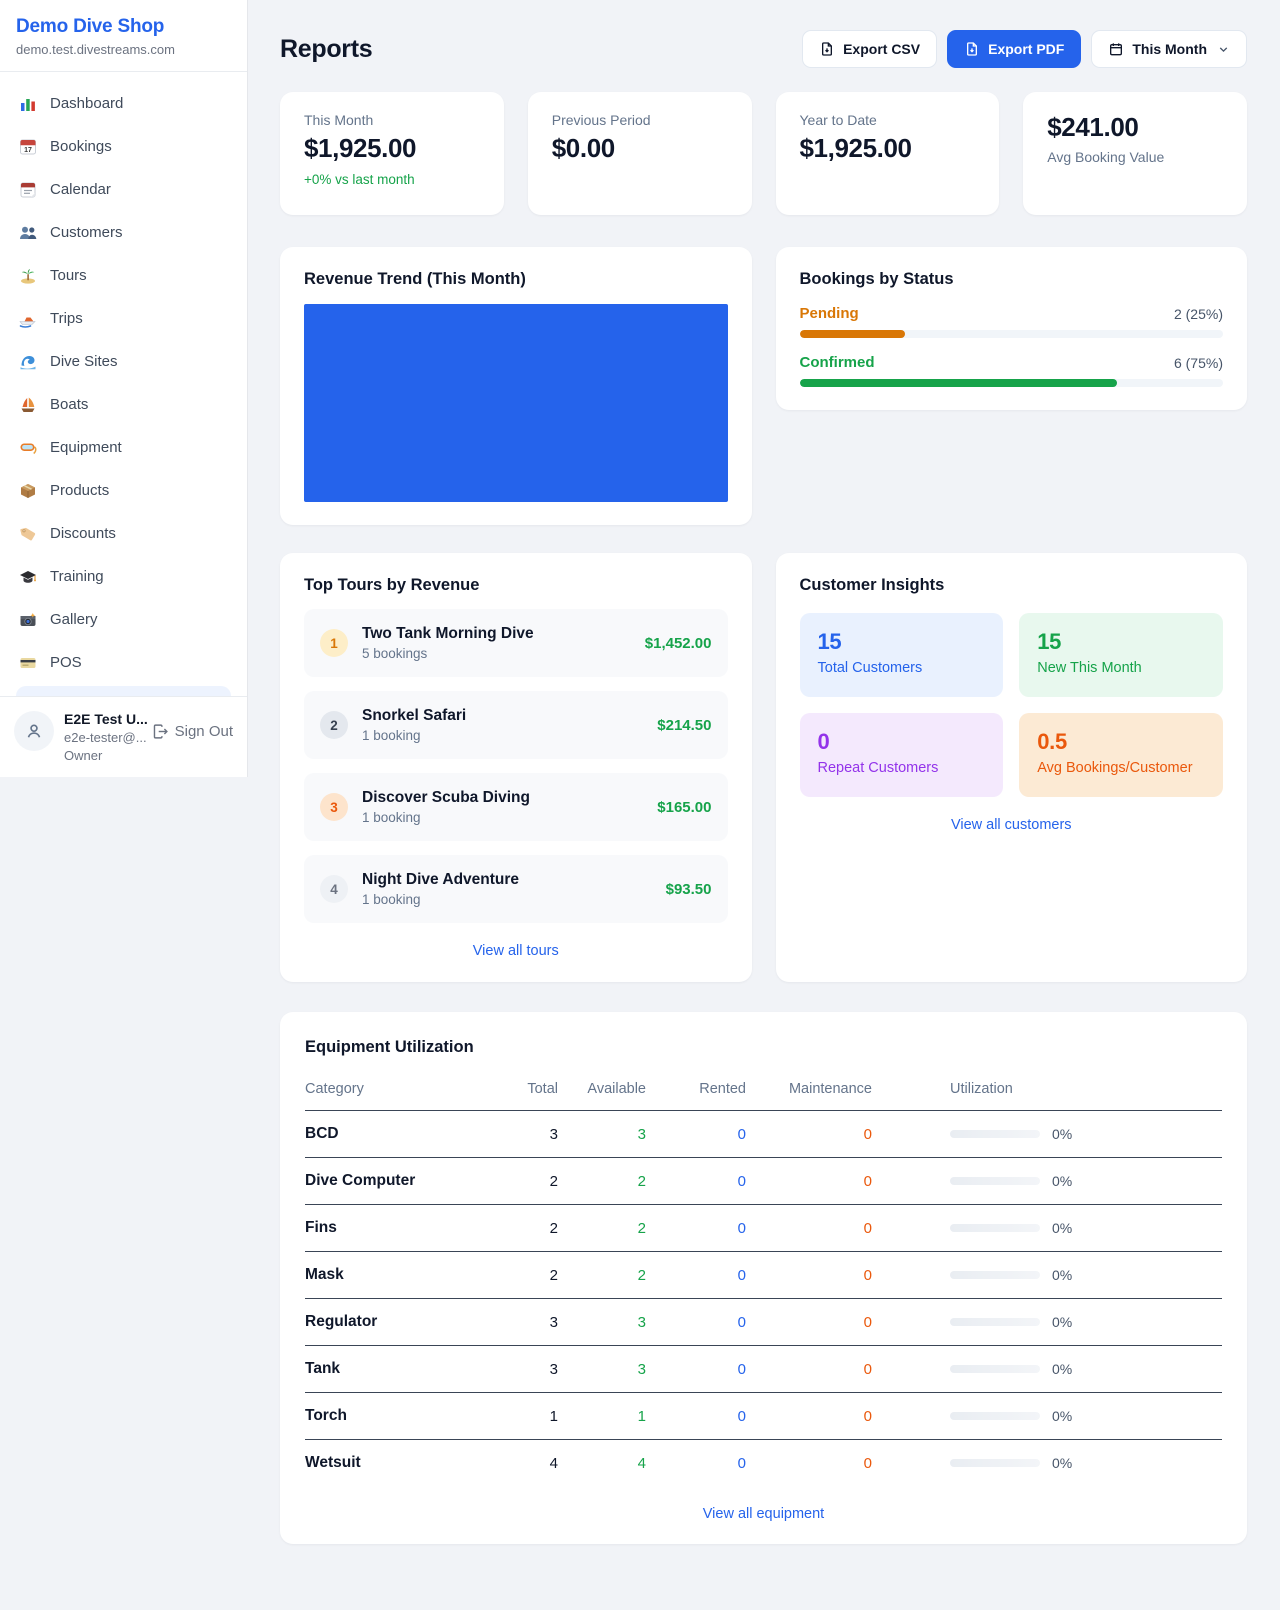 The image size is (1280, 1610). Describe the element at coordinates (763, 1322) in the screenshot. I see `table-row: Regulator 3 3 0 0 0%` at that location.